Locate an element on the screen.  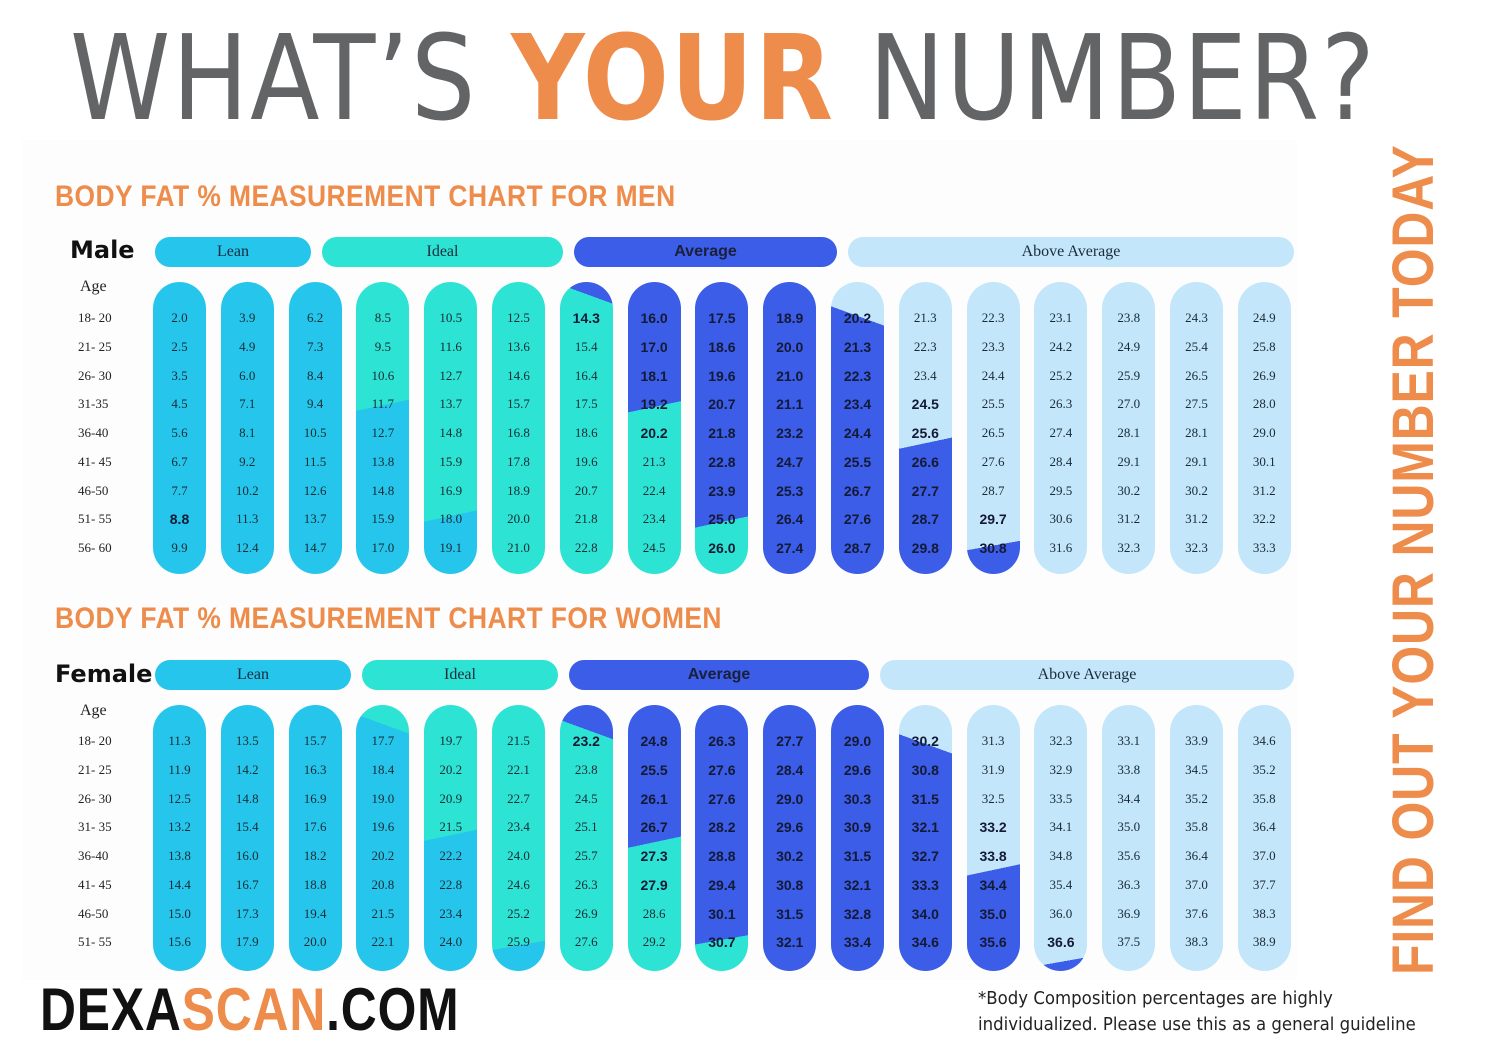
men-value-cell: 14.8 is located at coordinates (383, 490).